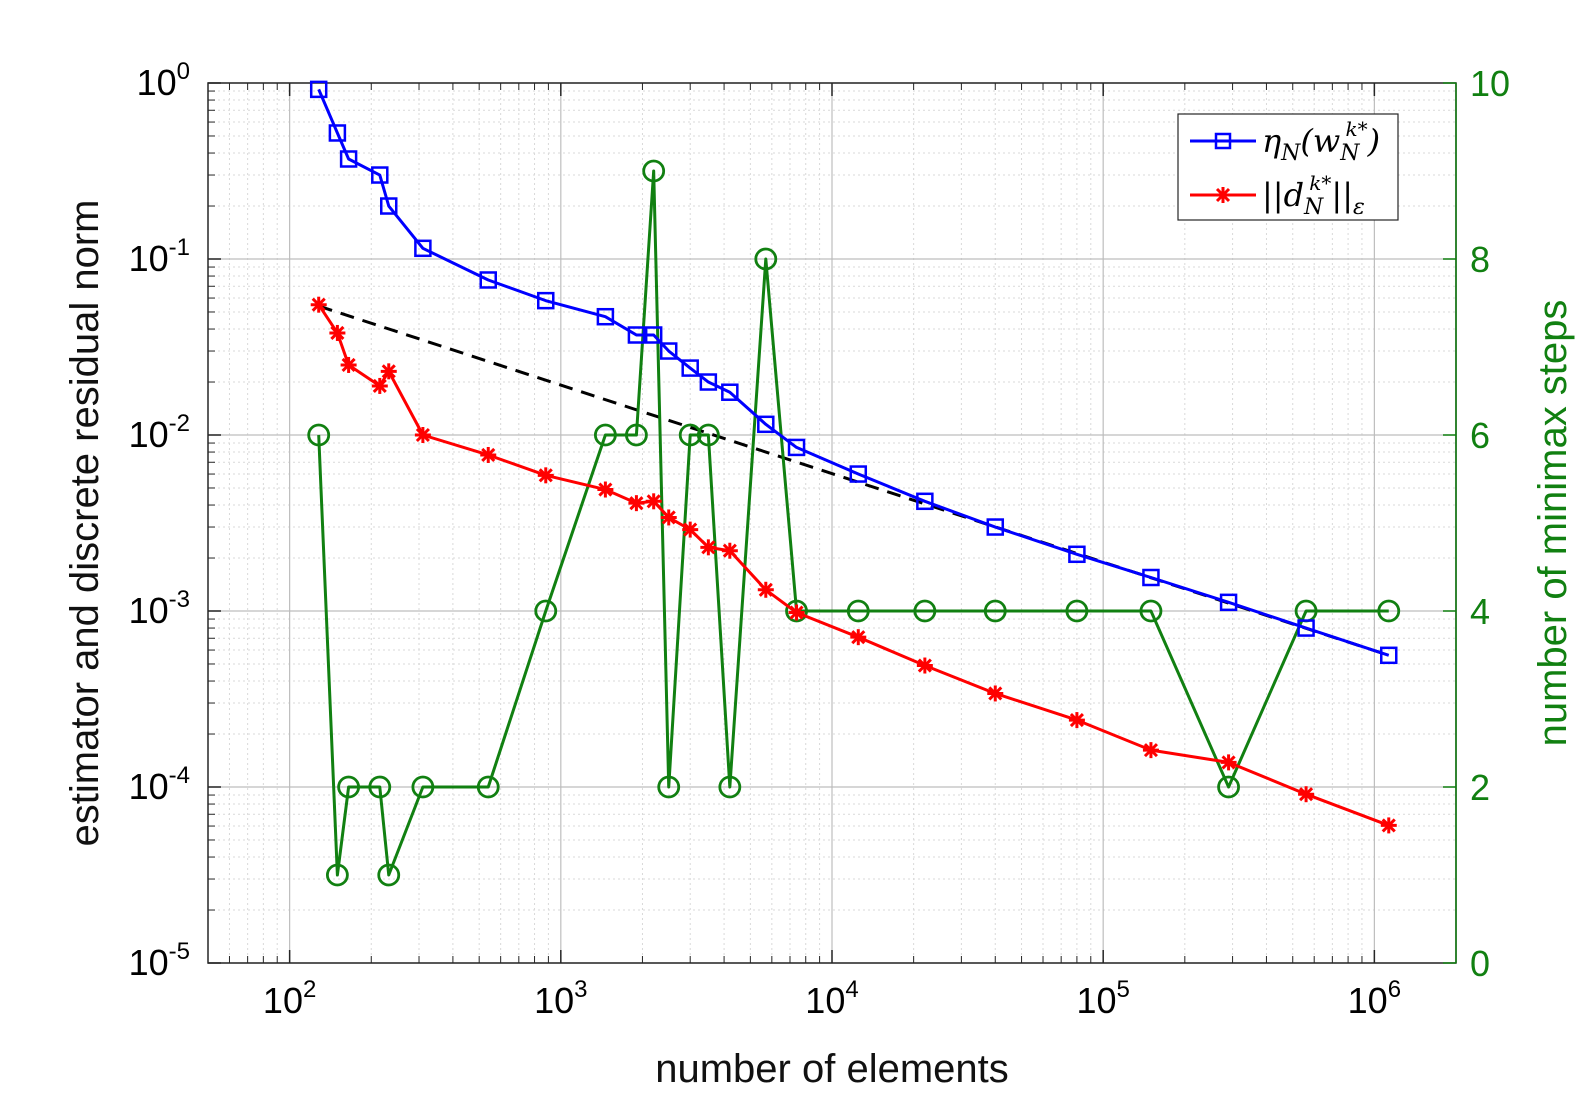 The width and height of the screenshot is (1596, 1097). I want to click on legend-box, so click(1288, 167).